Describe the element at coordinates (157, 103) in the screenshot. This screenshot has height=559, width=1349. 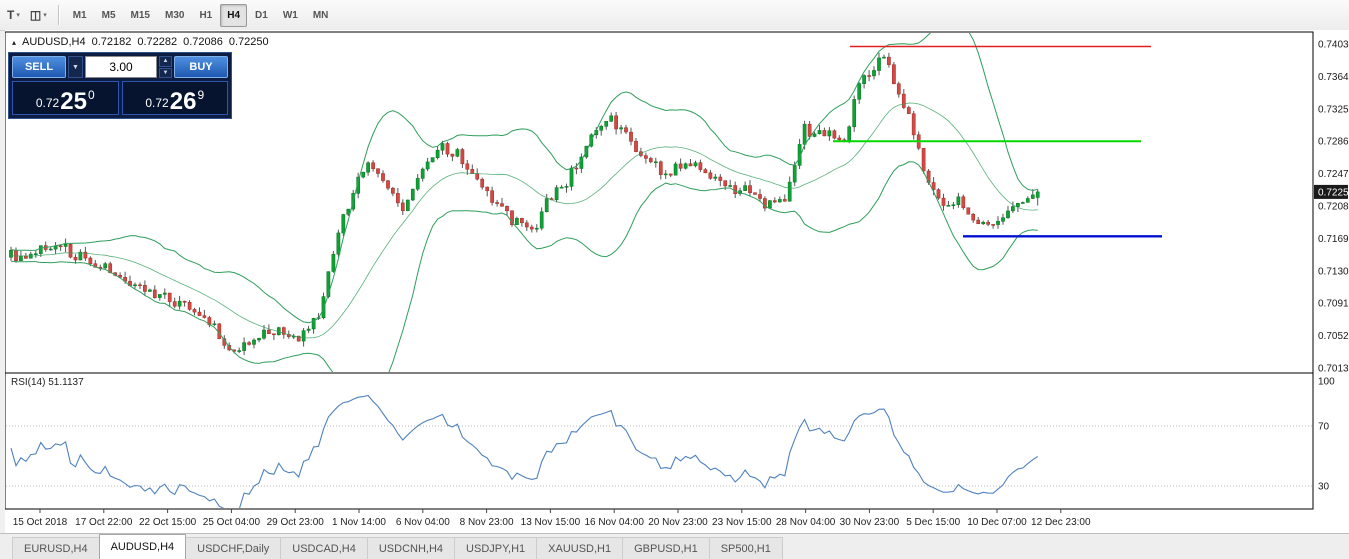
I see `buy-price-prefix: 0.72` at that location.